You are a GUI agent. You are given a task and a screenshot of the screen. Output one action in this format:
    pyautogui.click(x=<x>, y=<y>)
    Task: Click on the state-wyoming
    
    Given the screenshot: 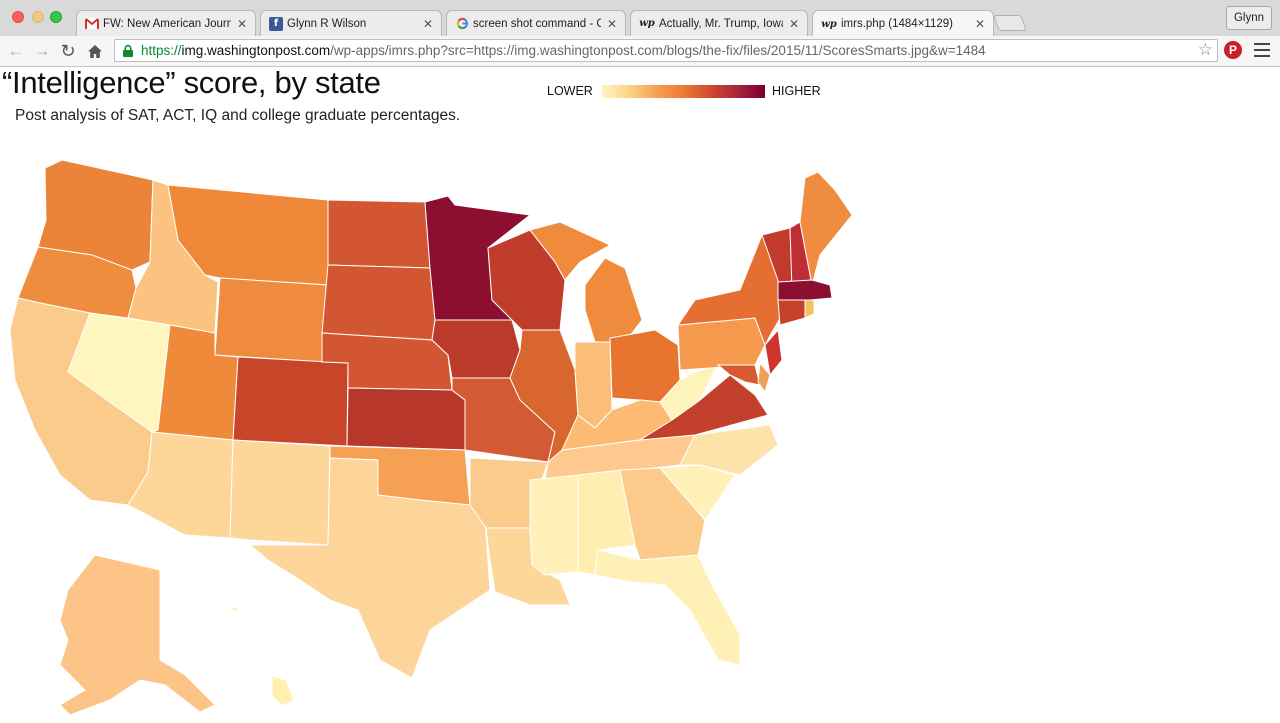 What is the action you would take?
    pyautogui.click(x=271, y=320)
    